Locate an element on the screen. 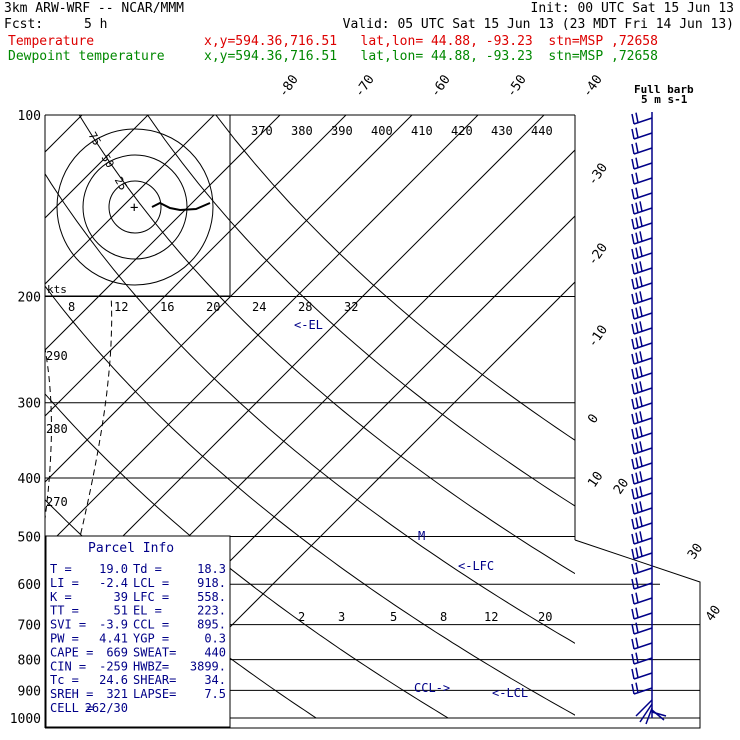 The height and width of the screenshot is (740, 740). theta-label: 370 is located at coordinates (262, 131).